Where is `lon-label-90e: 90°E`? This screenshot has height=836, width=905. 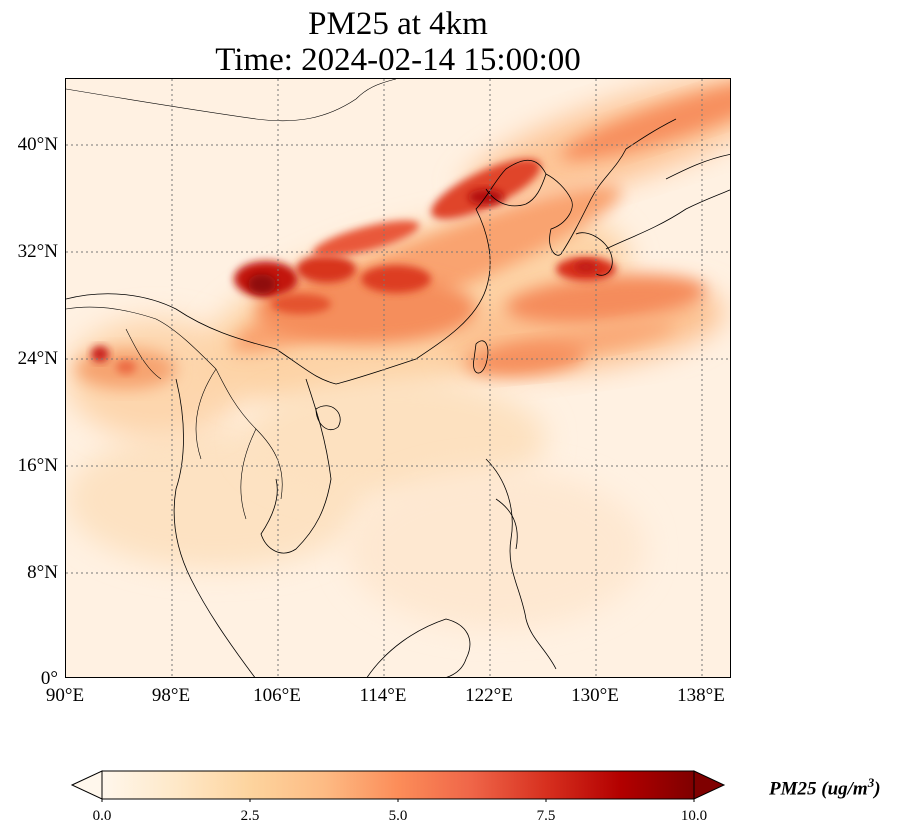
lon-label-90e: 90°E is located at coordinates (65, 695).